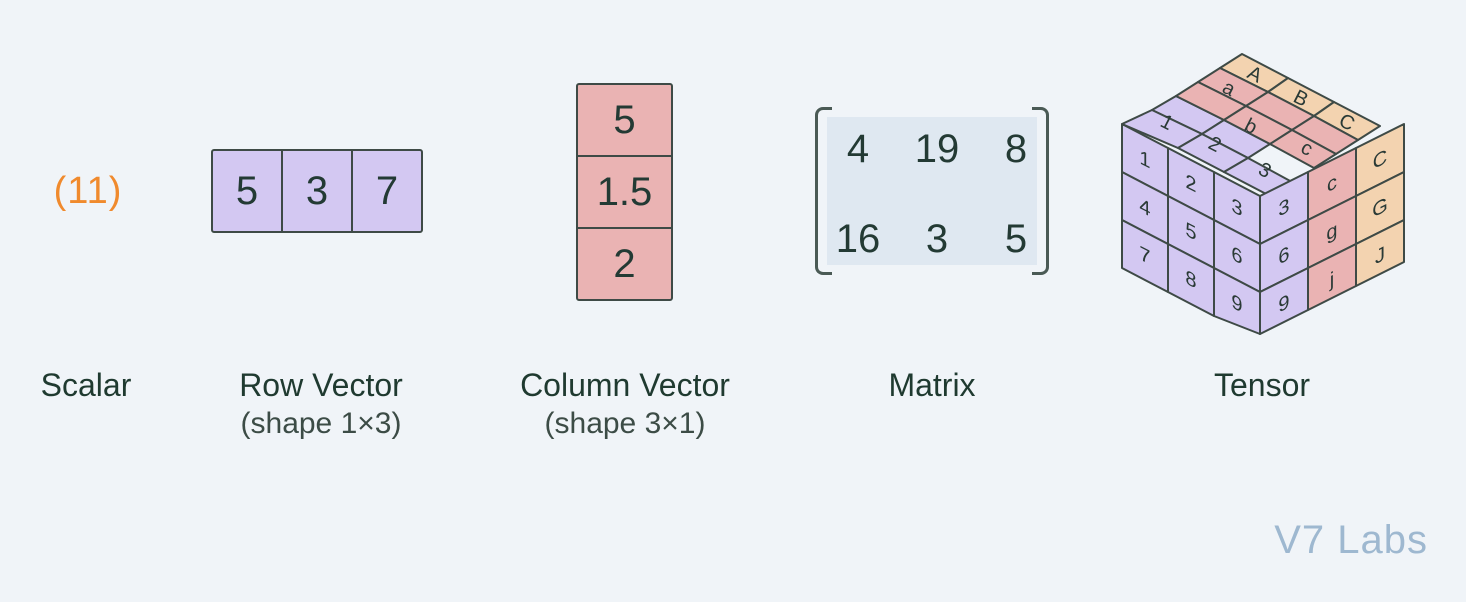  Describe the element at coordinates (387, 191) in the screenshot. I see `row-vector-cell: 7` at that location.